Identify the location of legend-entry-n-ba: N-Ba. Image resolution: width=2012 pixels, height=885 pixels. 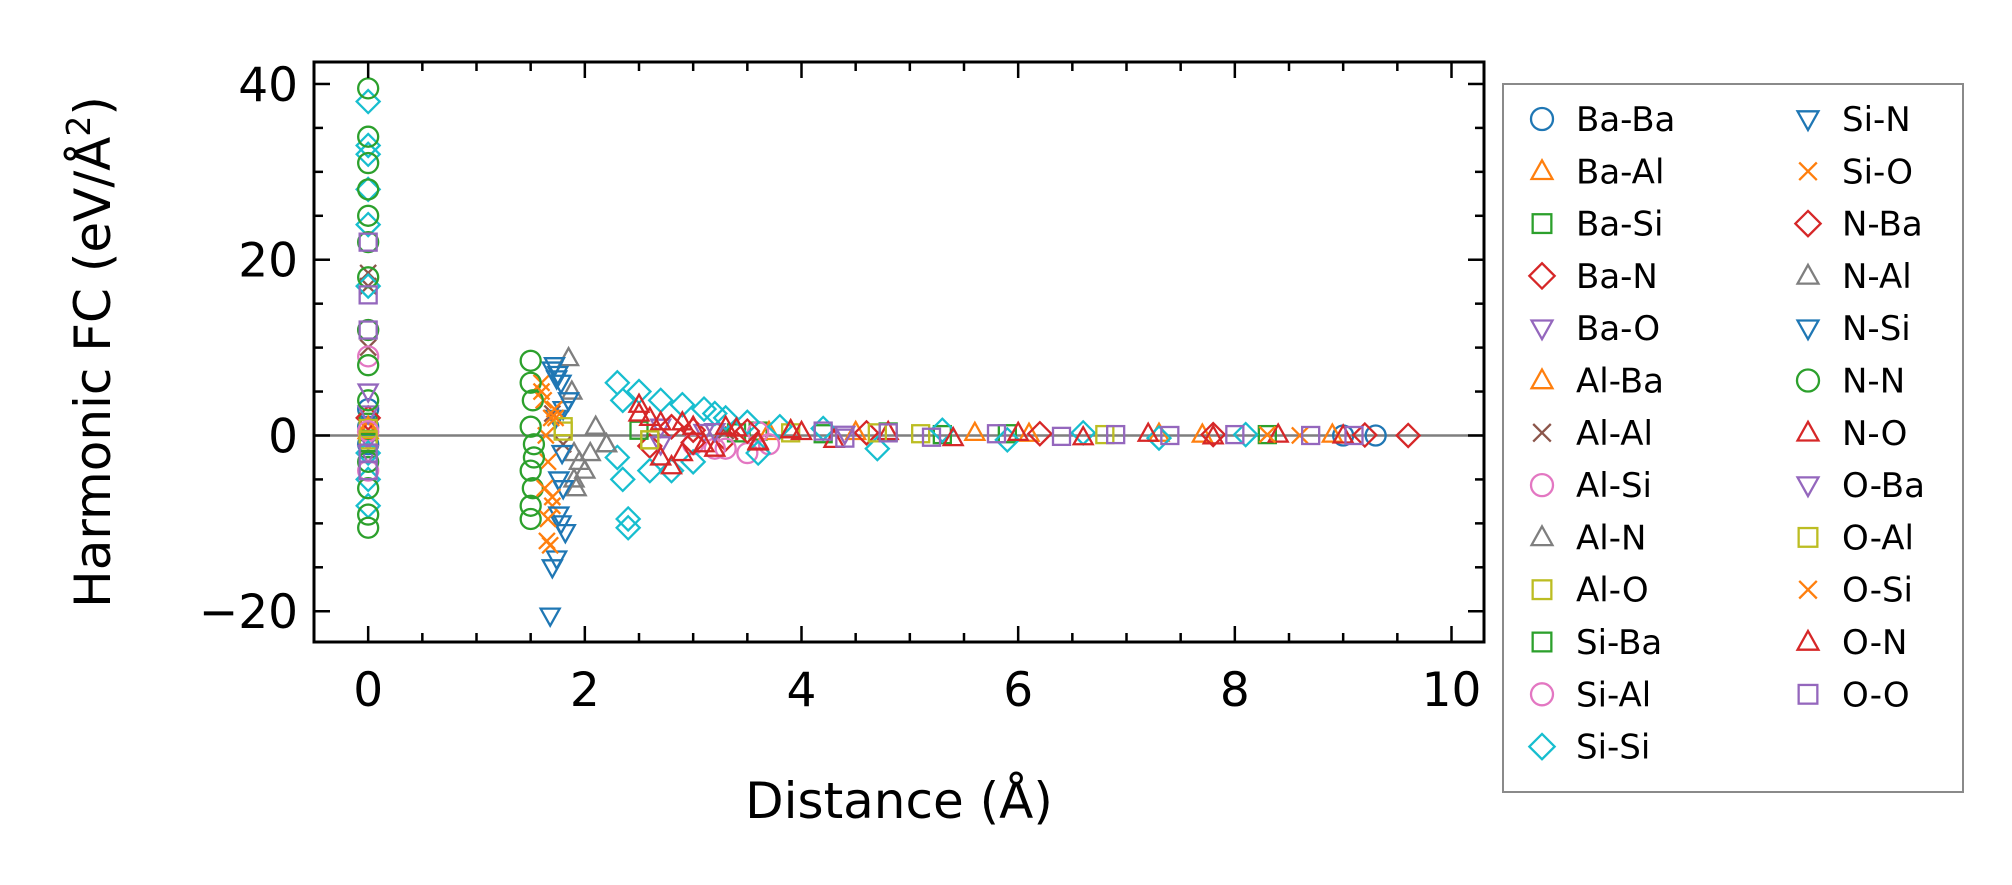
(1858, 225).